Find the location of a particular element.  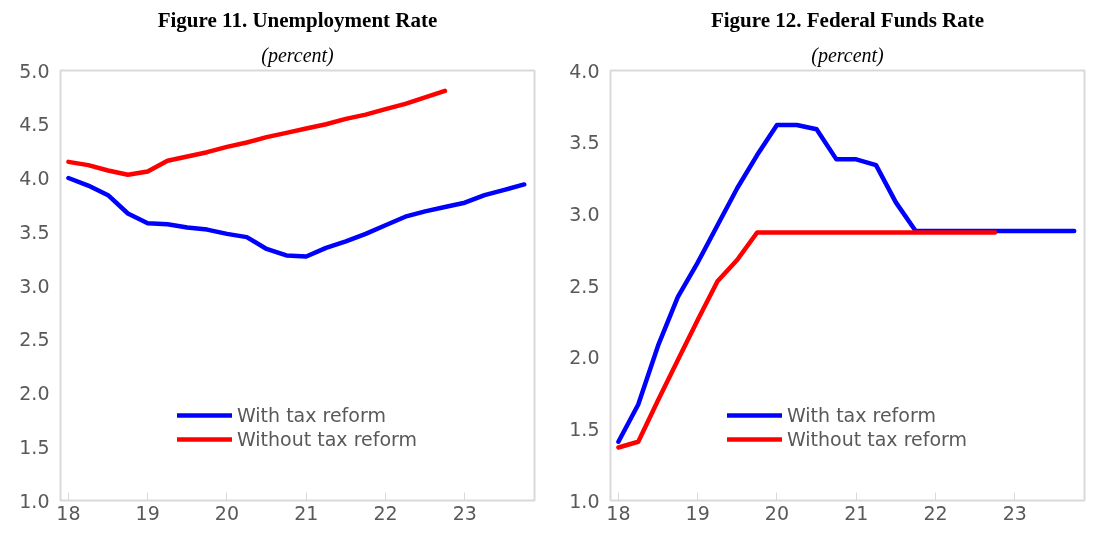

y-tick-label: 5.0 is located at coordinates (34, 70).